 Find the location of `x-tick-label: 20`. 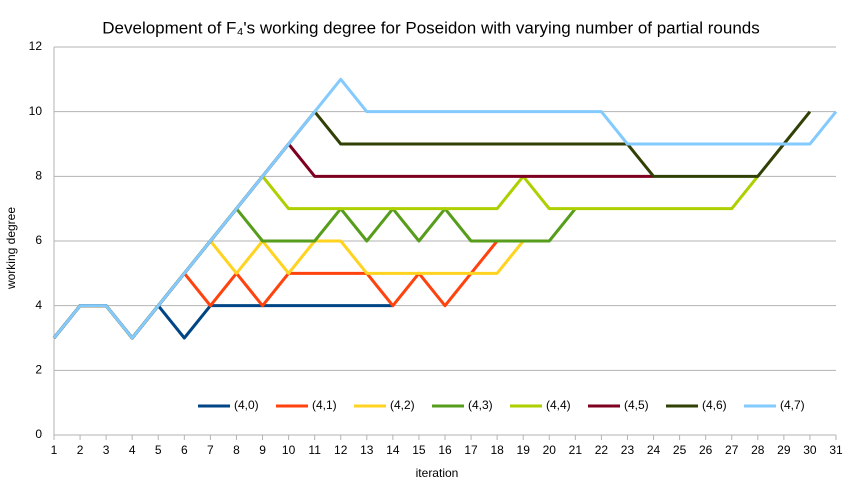

x-tick-label: 20 is located at coordinates (550, 450).